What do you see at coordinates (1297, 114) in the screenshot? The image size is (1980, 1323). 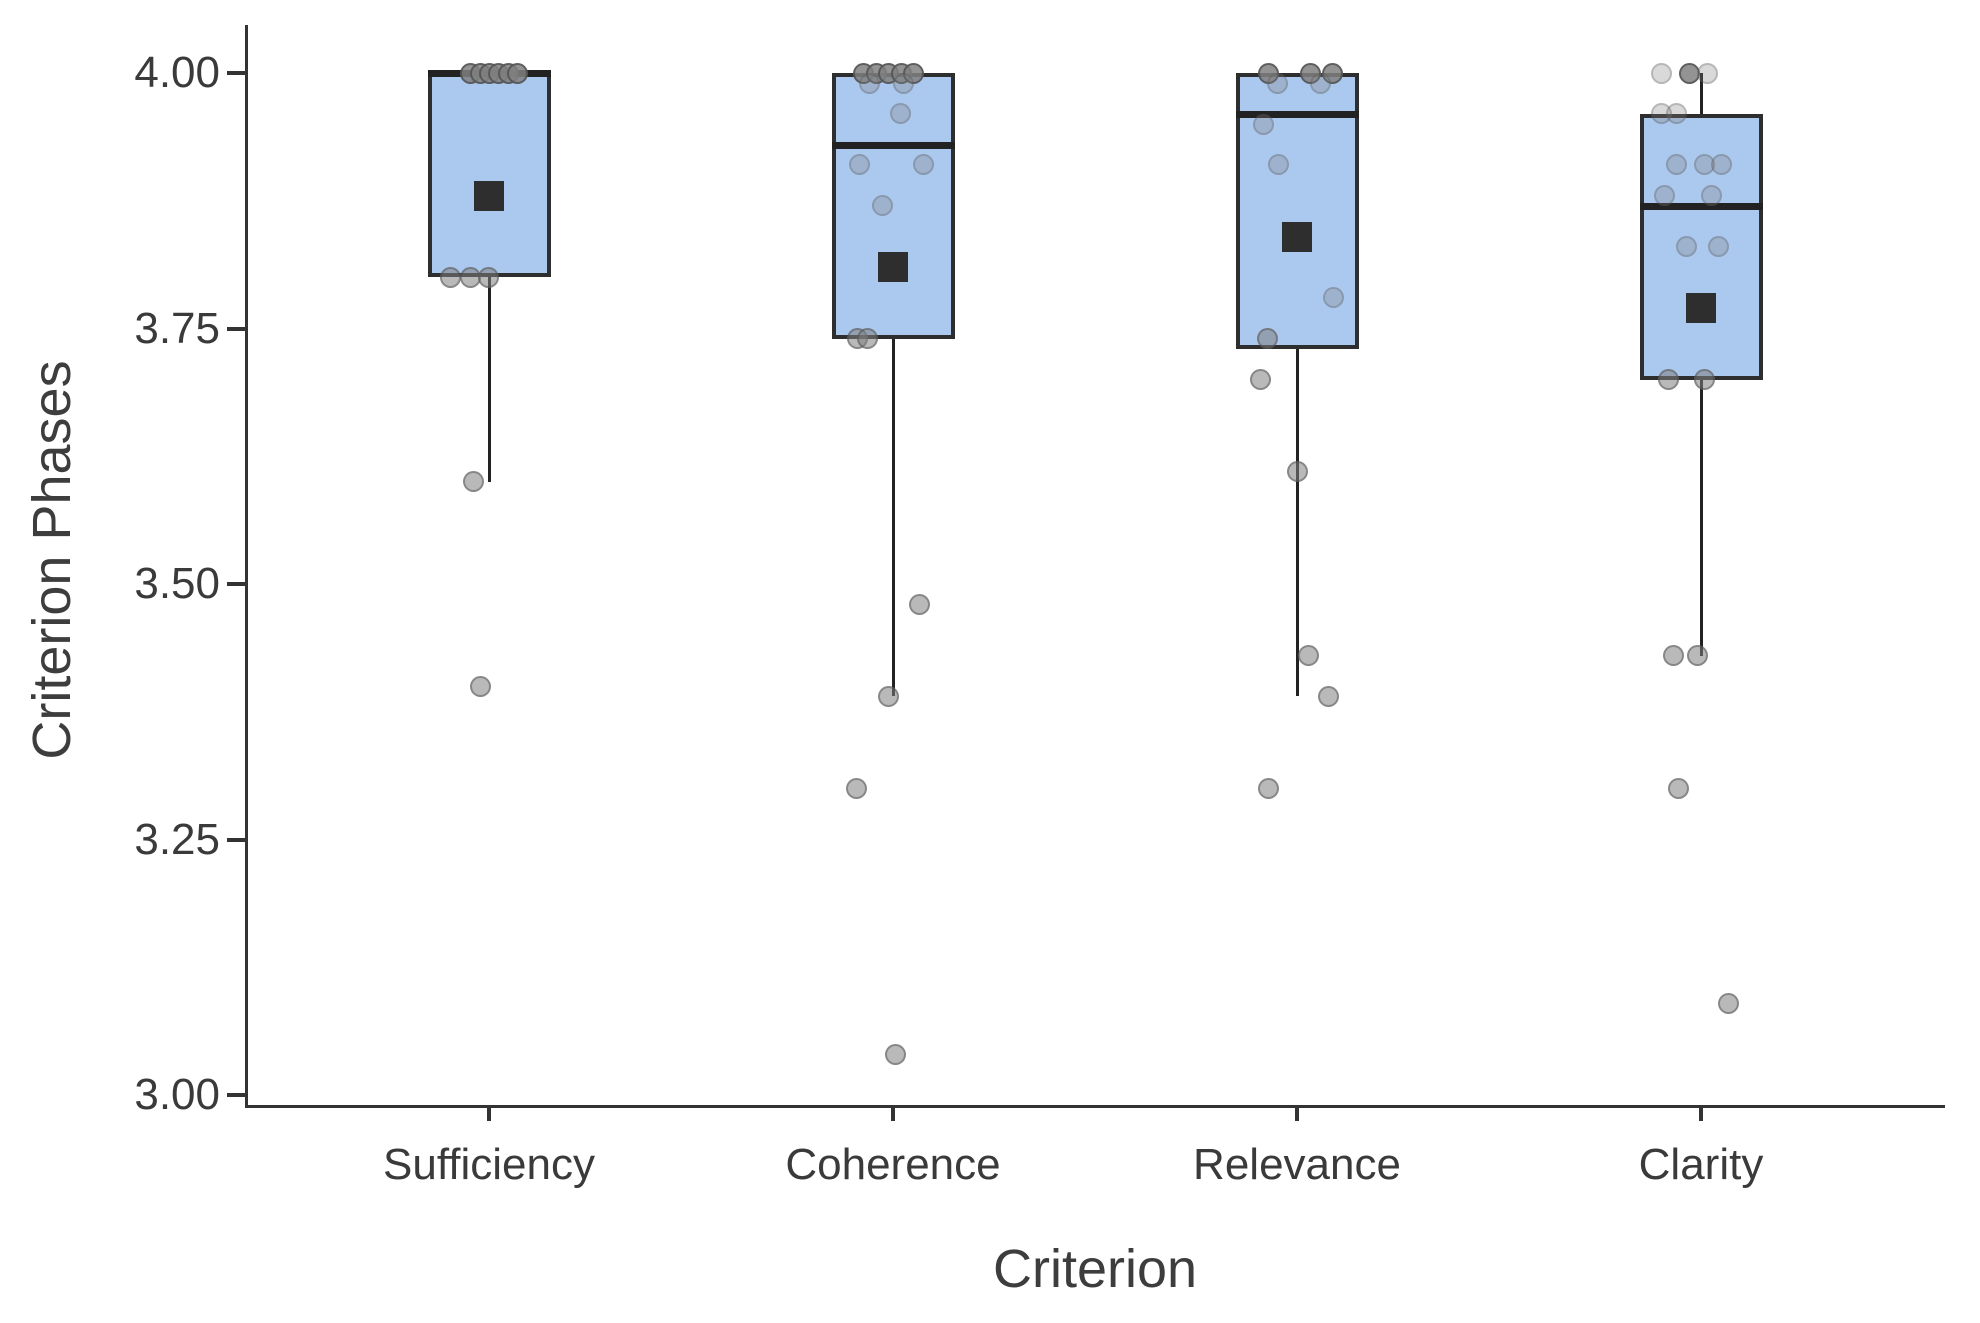 I see `median-line-relevance` at bounding box center [1297, 114].